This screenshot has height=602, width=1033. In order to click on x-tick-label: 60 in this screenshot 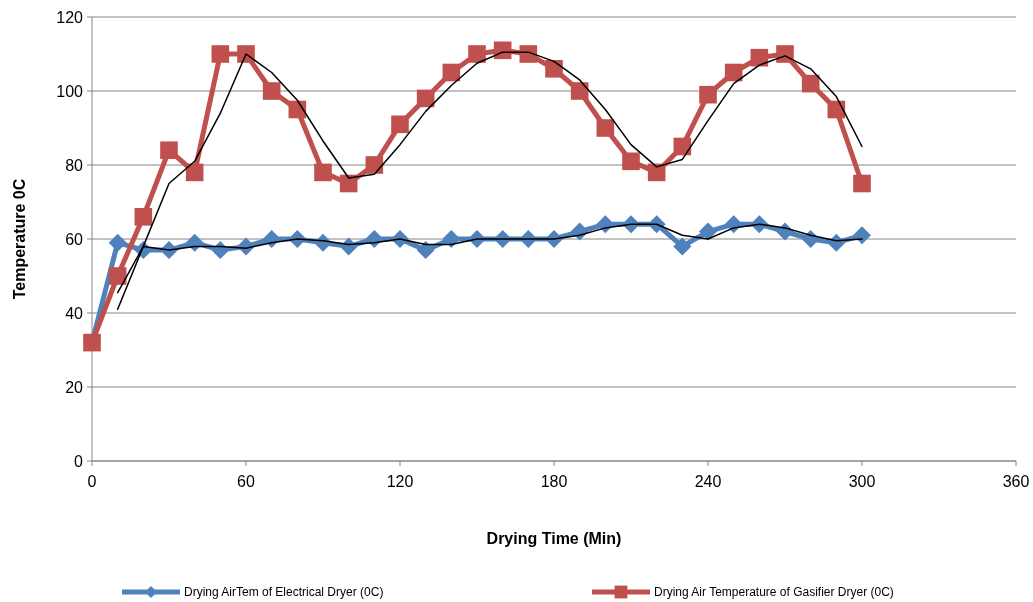, I will do `click(246, 481)`.